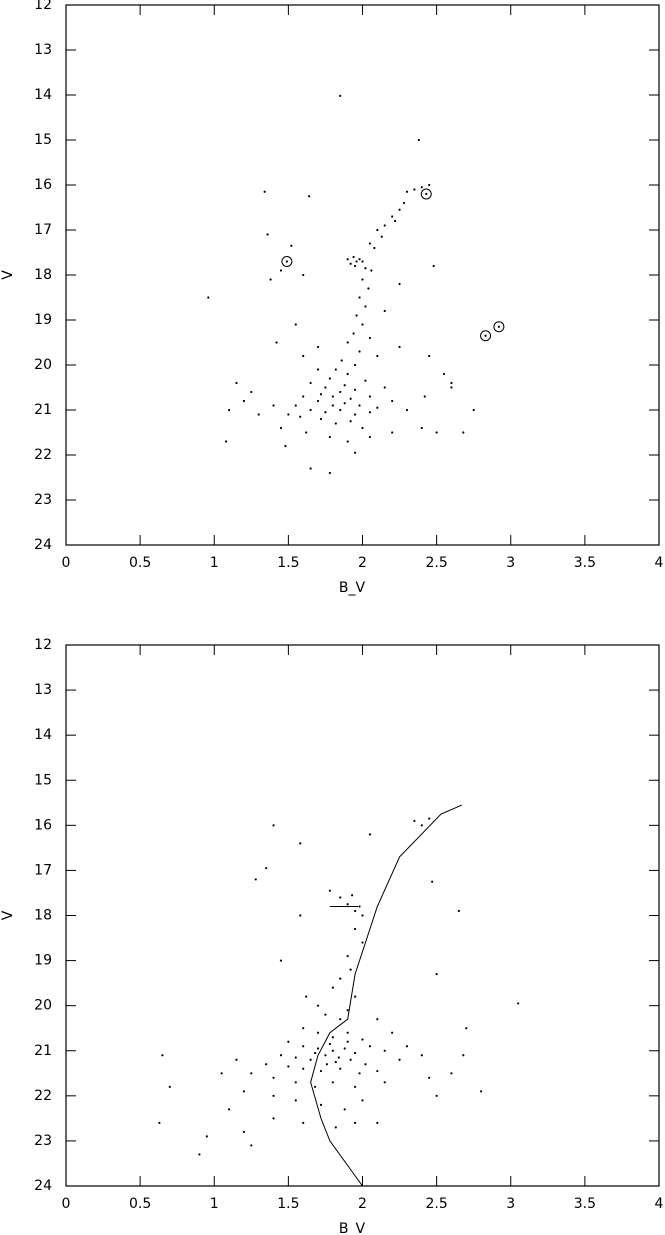  I want to click on y-tick-label: 19, so click(43, 961).